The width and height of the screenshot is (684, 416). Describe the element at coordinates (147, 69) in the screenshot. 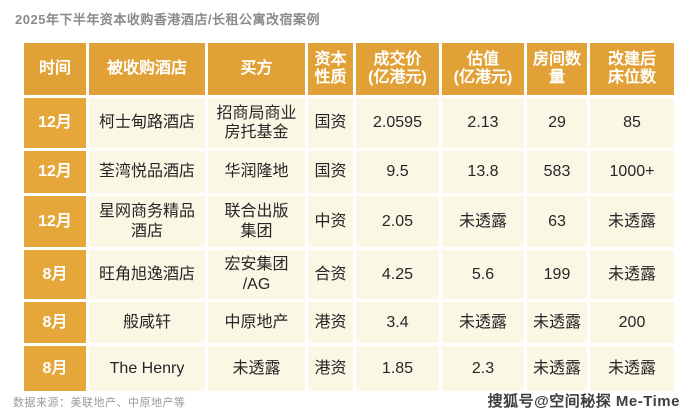

I see `column-header-hotel: 被收购酒店` at that location.